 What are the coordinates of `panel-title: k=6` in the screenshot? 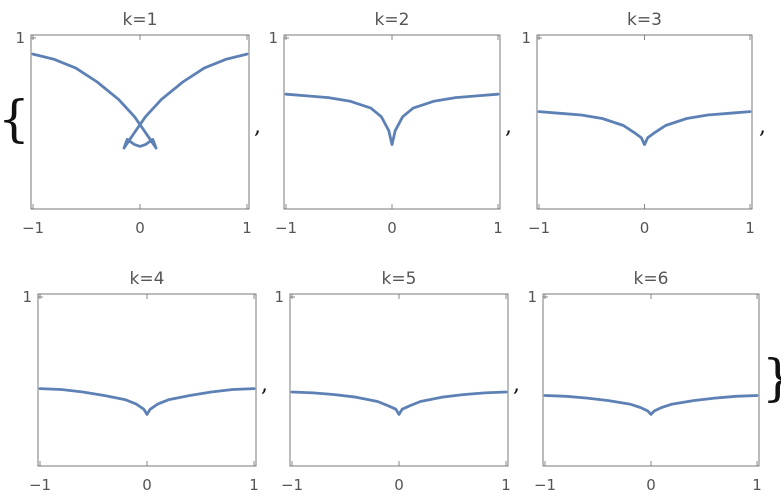 It's located at (651, 279).